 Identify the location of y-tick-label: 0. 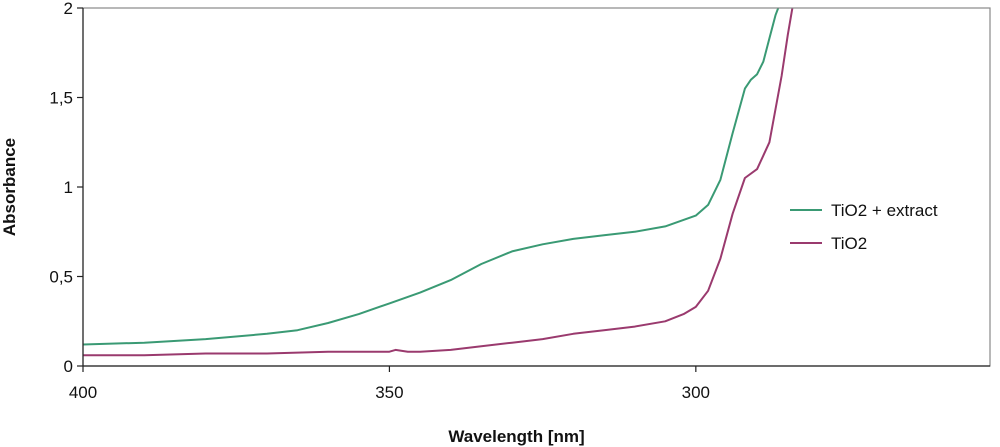
(68, 366).